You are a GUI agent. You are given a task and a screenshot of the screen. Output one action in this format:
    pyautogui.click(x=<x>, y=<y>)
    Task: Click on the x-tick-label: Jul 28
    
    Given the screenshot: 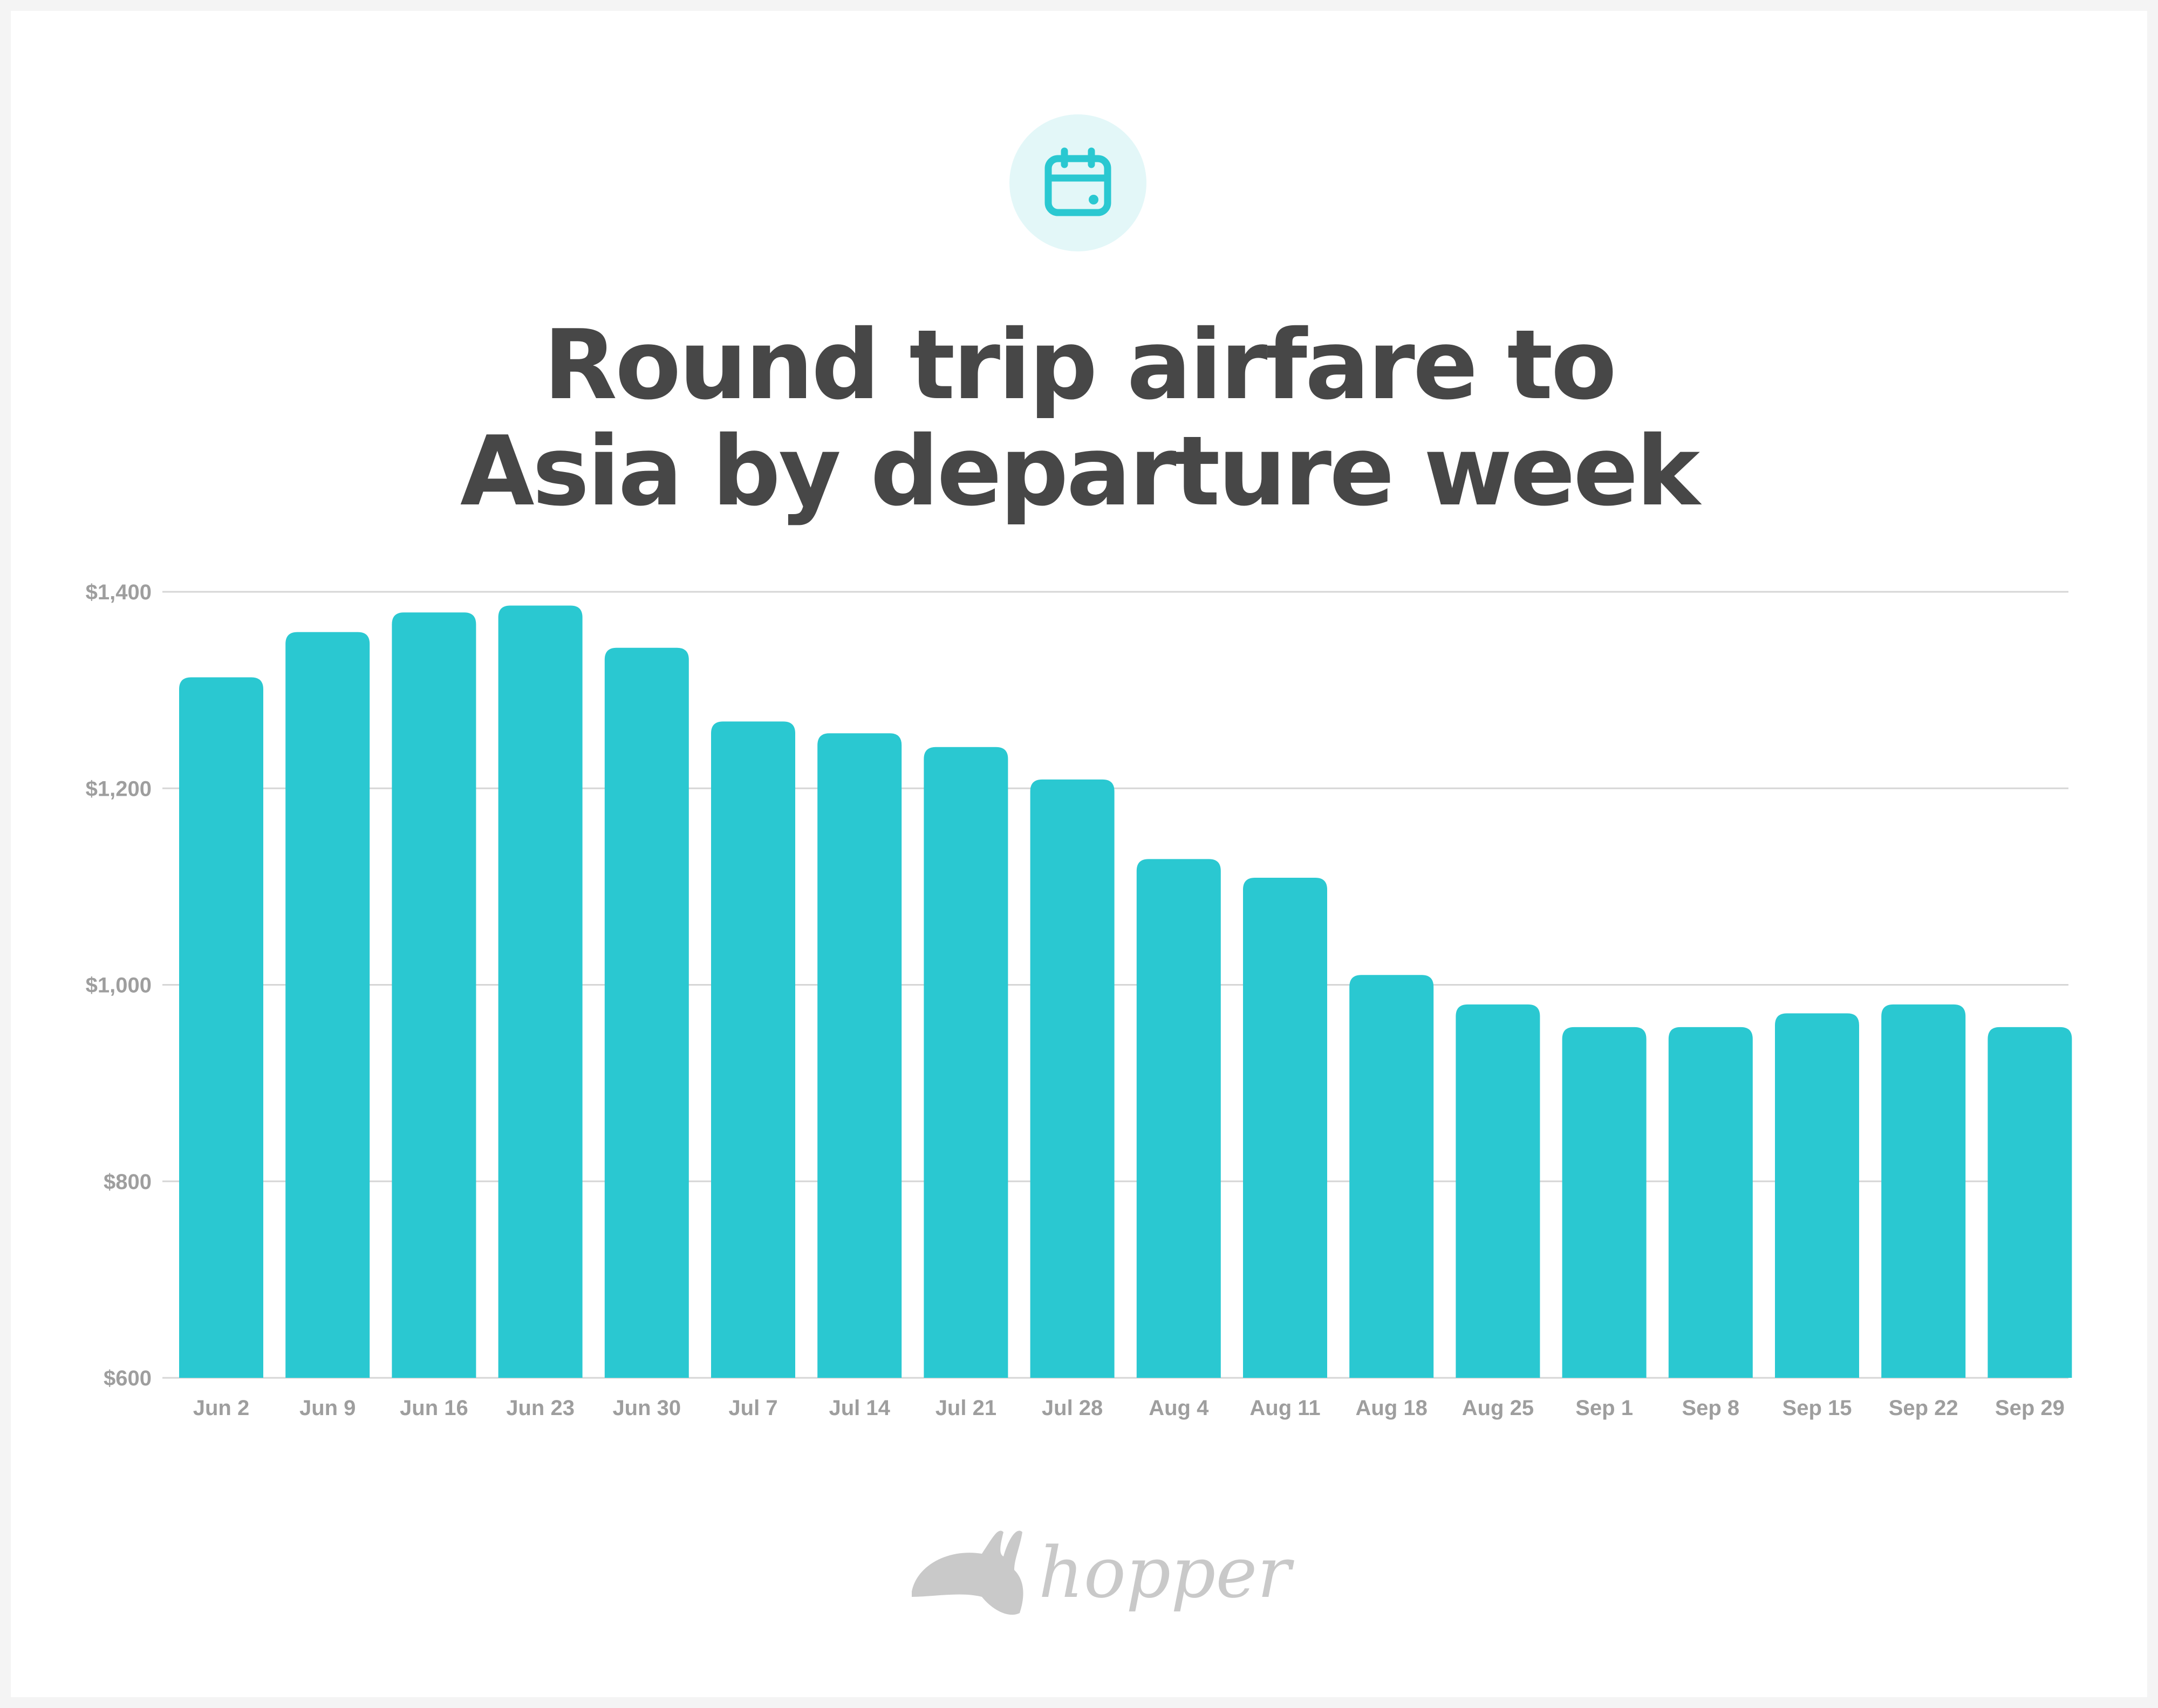 What is the action you would take?
    pyautogui.click(x=1072, y=1408)
    